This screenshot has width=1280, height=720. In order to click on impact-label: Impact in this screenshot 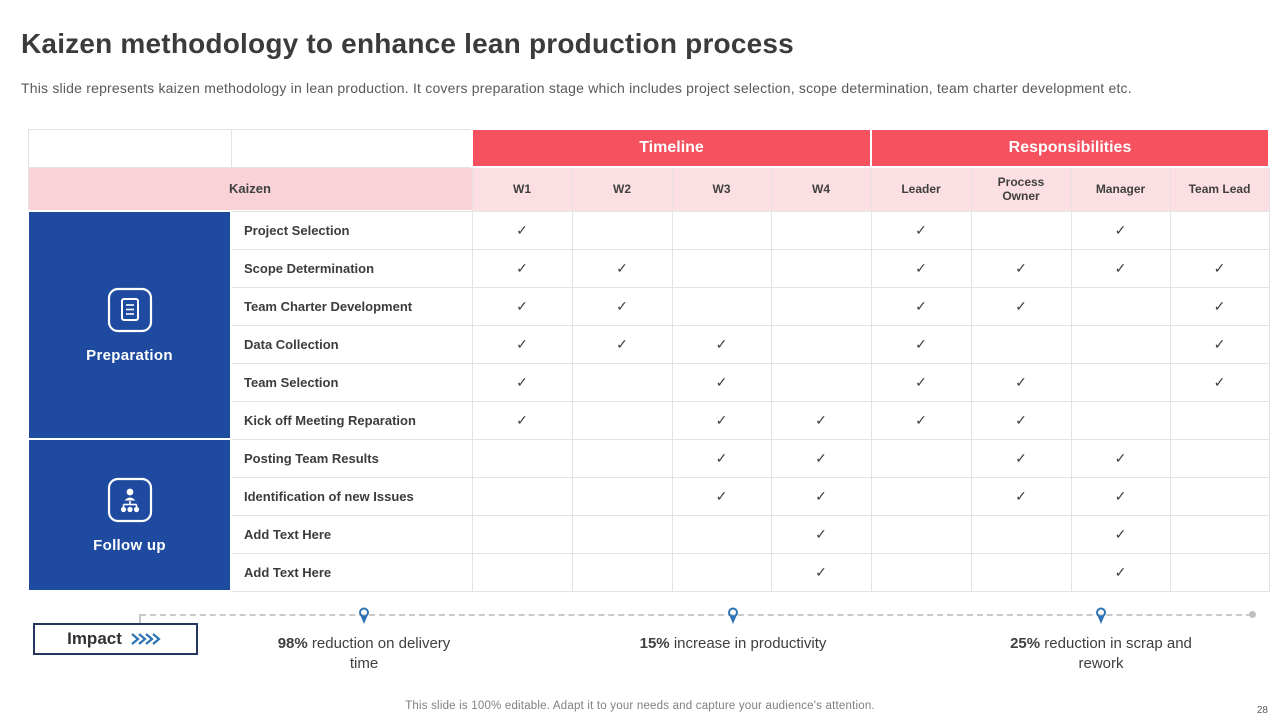, I will do `click(94, 638)`.